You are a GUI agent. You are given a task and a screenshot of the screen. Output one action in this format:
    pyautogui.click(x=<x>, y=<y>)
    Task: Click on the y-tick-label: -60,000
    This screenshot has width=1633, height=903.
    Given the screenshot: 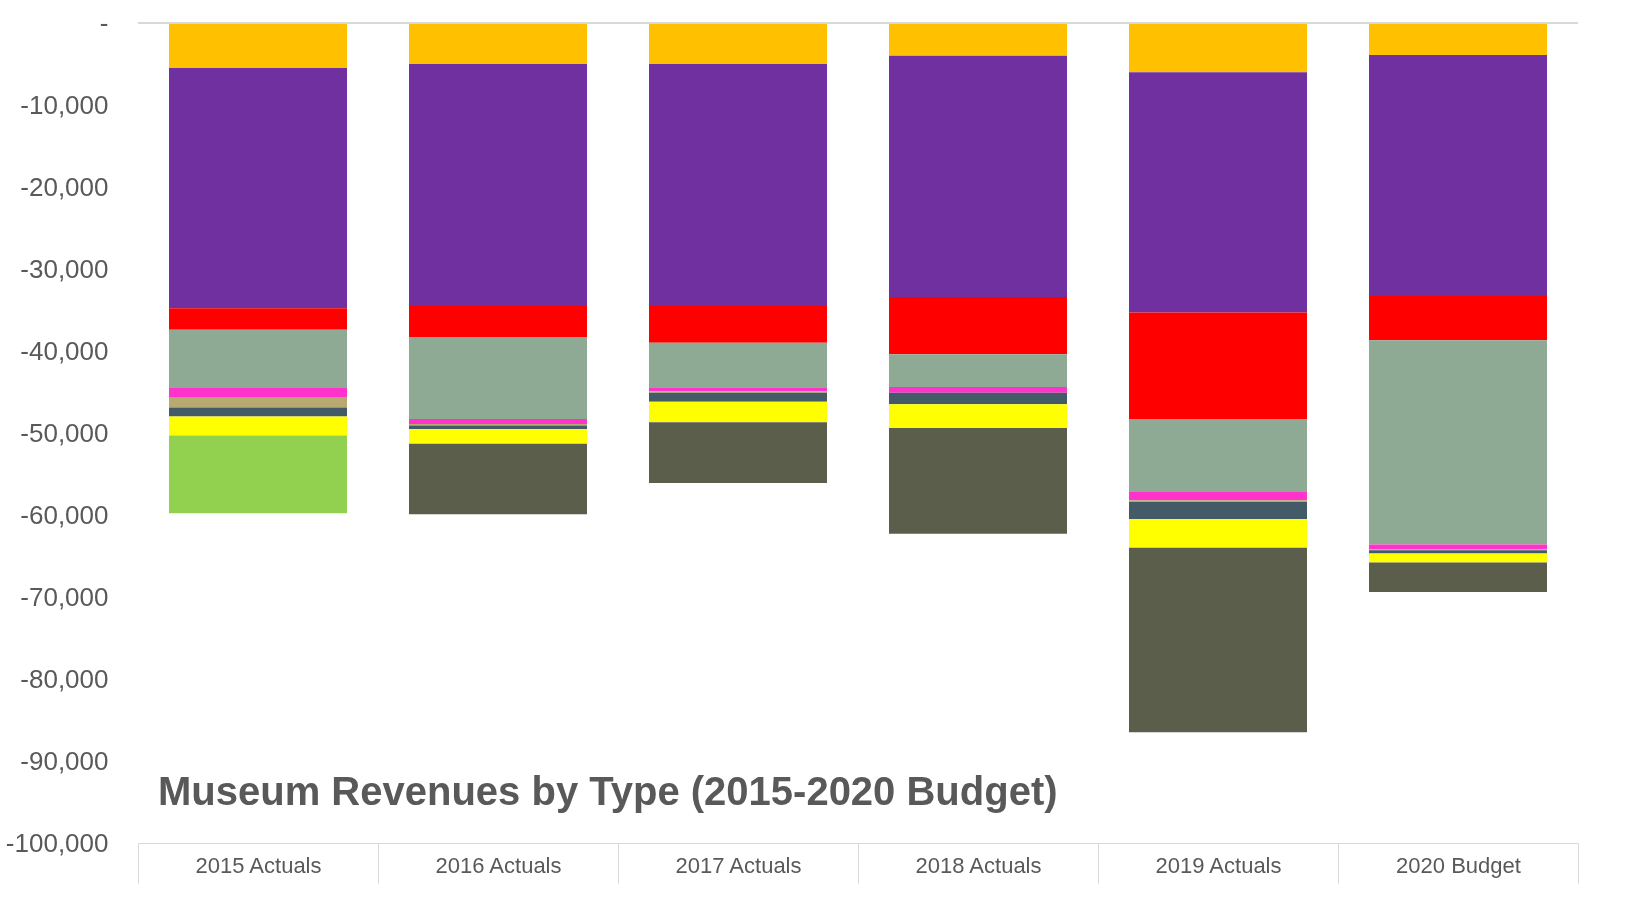 What is the action you would take?
    pyautogui.click(x=64, y=514)
    